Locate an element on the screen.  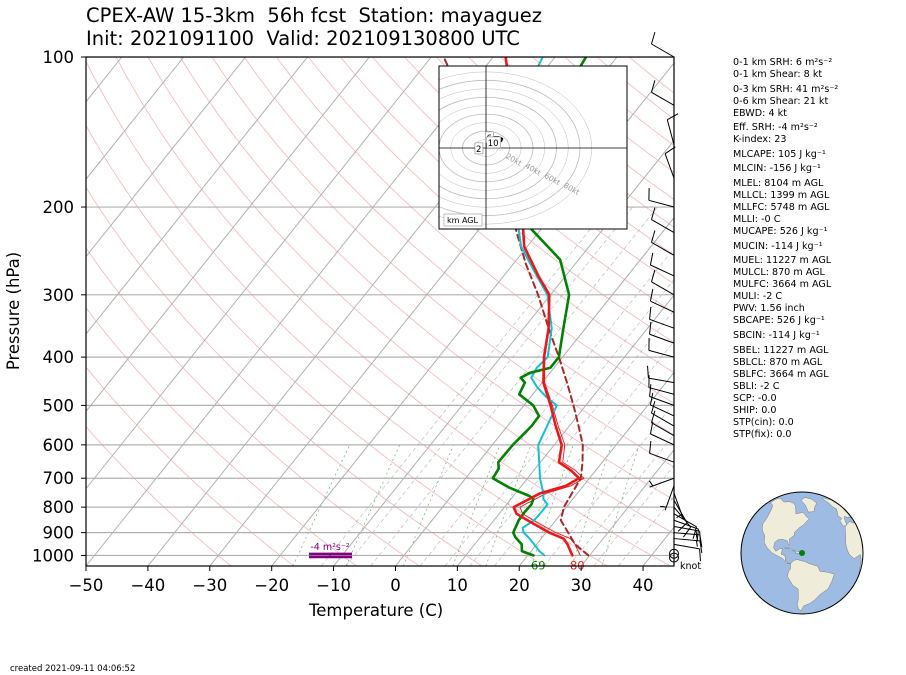
x-tick-label: 20 is located at coordinates (519, 585).